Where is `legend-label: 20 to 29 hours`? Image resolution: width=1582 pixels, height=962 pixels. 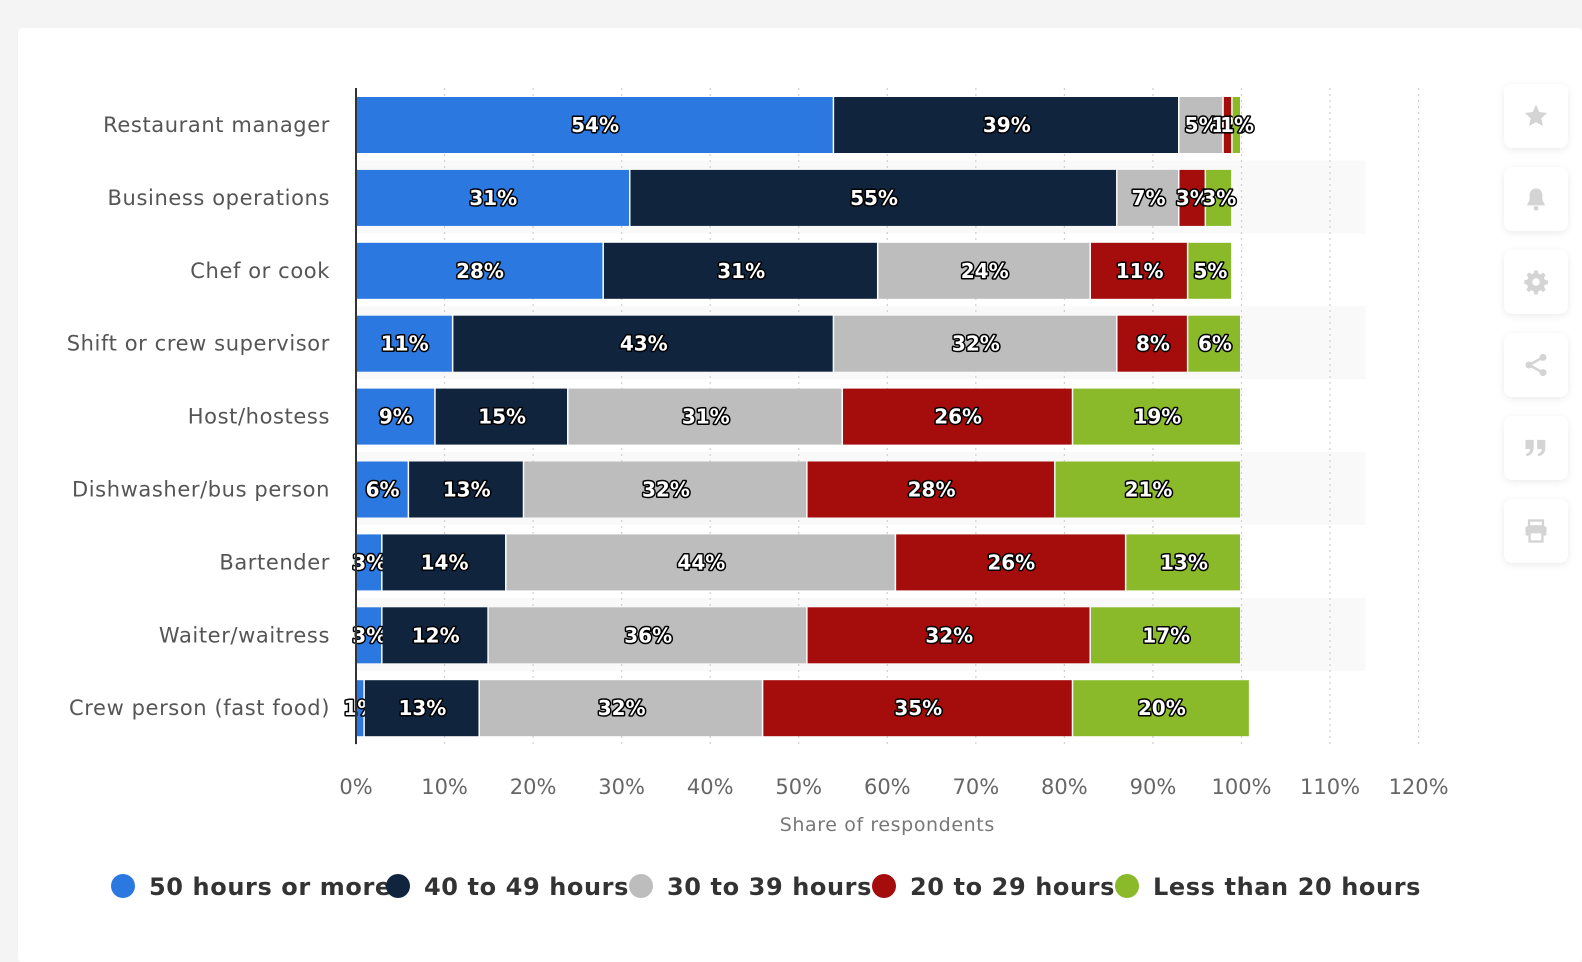 legend-label: 20 to 29 hours is located at coordinates (1012, 887).